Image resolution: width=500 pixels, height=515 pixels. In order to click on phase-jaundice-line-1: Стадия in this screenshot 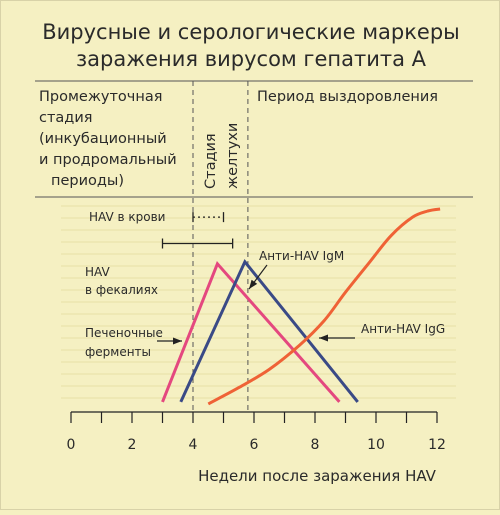, I will do `click(211, 161)`.